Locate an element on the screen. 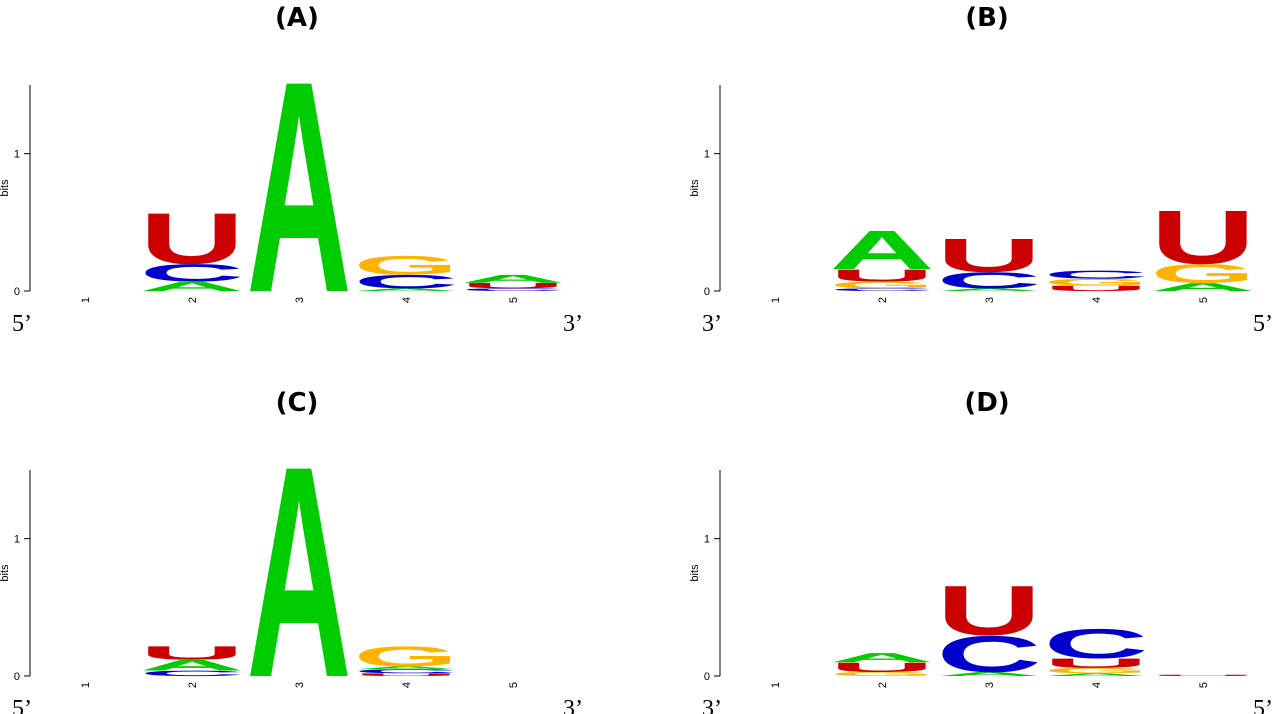 The height and width of the screenshot is (714, 1280). panel-title: (B) is located at coordinates (987, 18).